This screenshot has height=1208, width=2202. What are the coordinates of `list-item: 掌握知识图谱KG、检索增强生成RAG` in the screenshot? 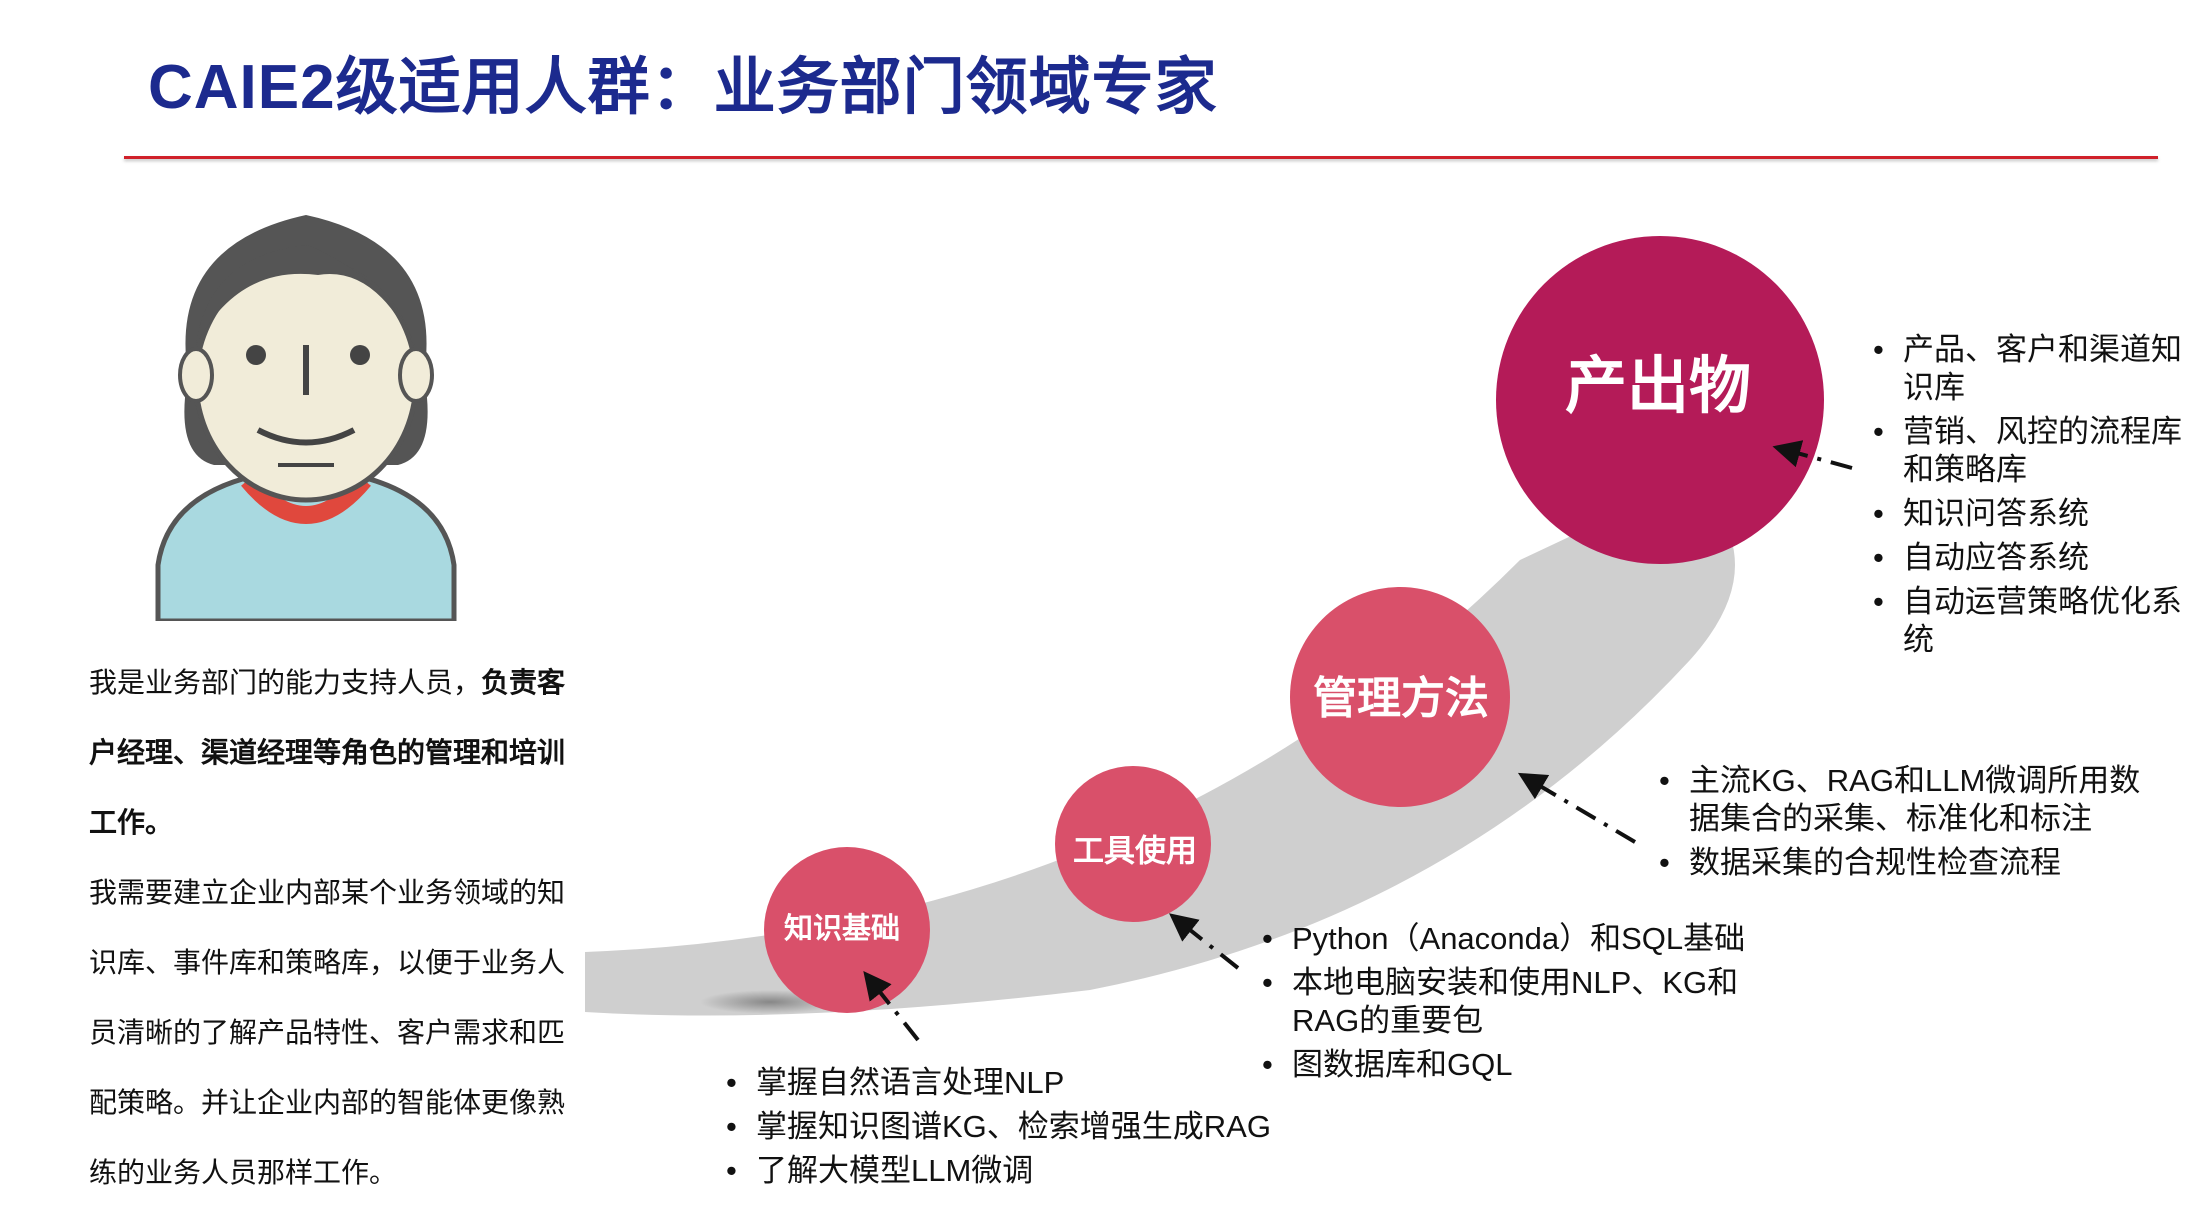 It's located at (1036, 1127).